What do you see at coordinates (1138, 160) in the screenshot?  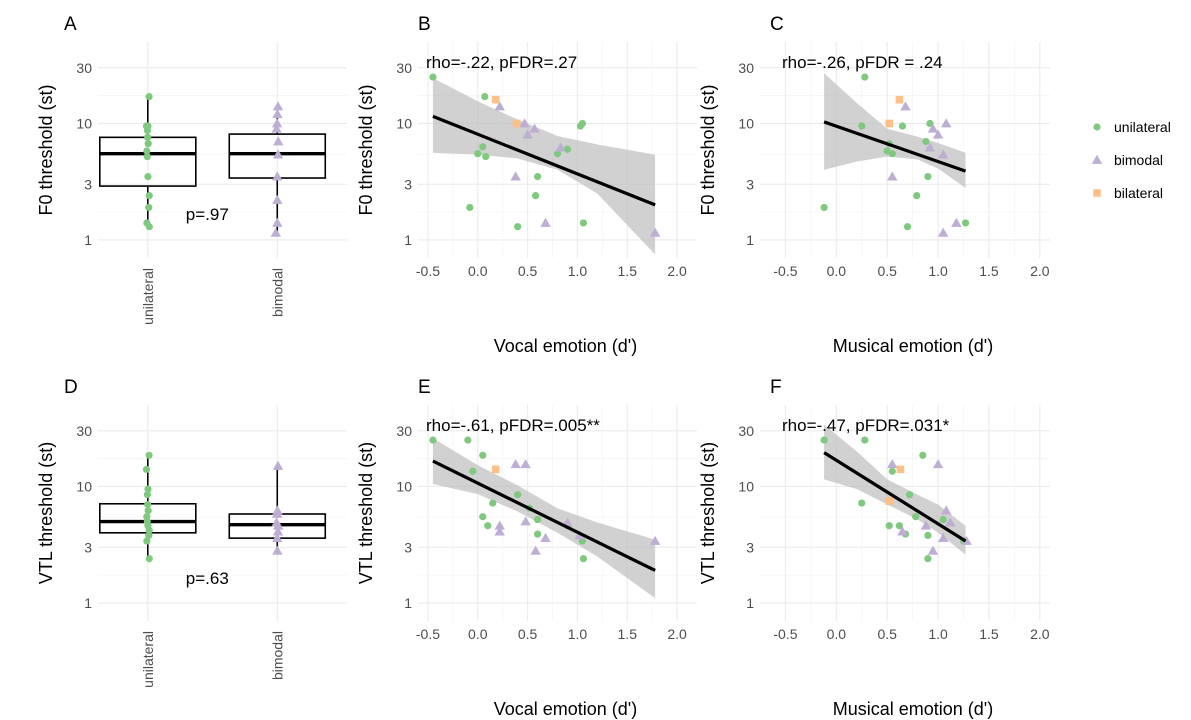 I see `legend-label-bimodal: bimodal` at bounding box center [1138, 160].